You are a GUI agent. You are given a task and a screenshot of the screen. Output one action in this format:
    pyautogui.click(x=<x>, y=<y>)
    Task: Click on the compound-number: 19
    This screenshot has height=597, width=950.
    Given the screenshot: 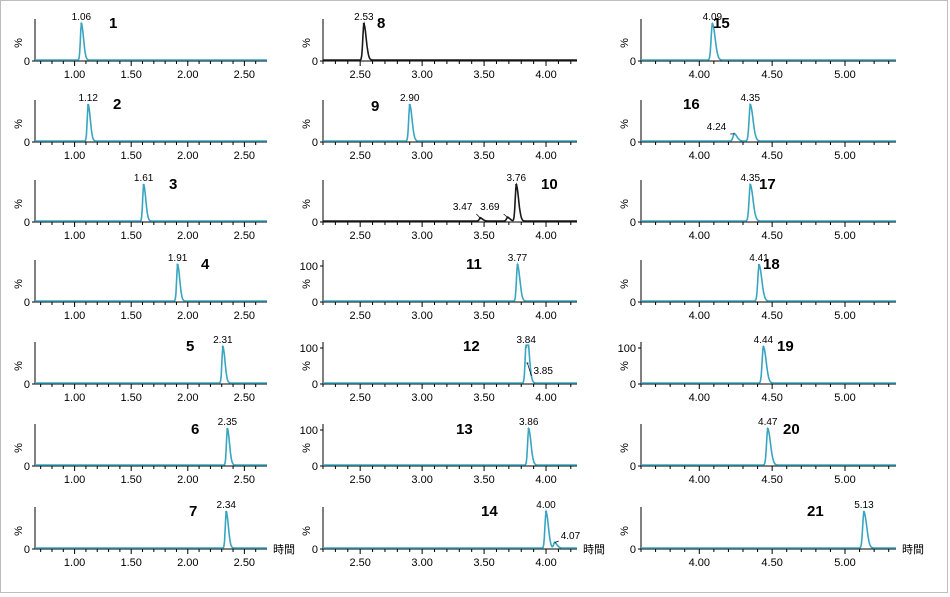 What is the action you would take?
    pyautogui.click(x=785, y=346)
    